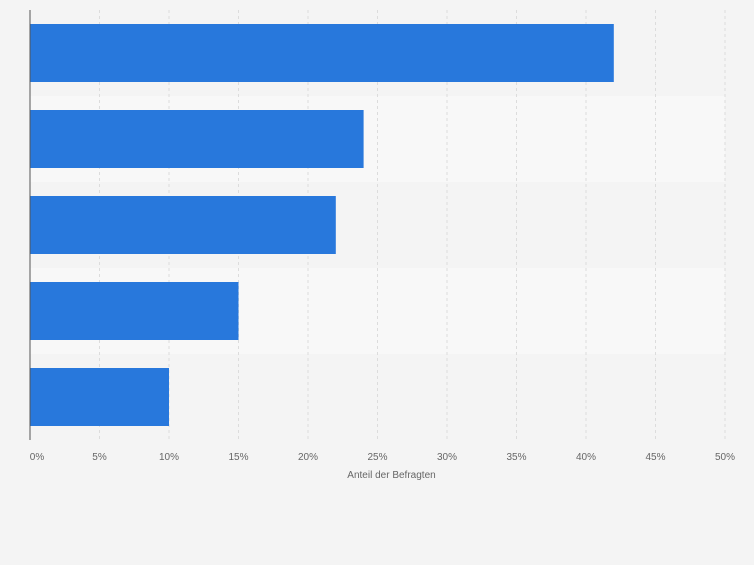 The height and width of the screenshot is (565, 754). Describe the element at coordinates (37, 457) in the screenshot. I see `x-tick-label: 0%` at that location.